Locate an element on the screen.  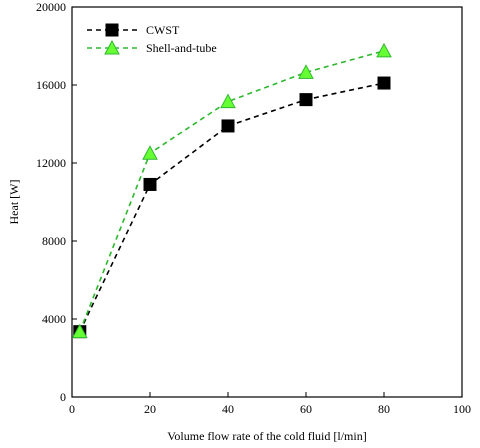
legend: CWST Shell-and-tube is located at coordinates (152, 39).